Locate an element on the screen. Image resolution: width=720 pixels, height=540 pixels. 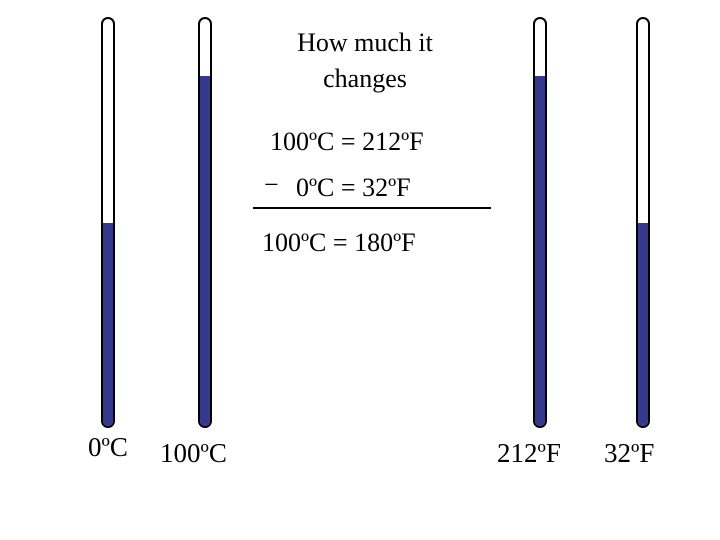
label-0c: 0ºC is located at coordinates (108, 447).